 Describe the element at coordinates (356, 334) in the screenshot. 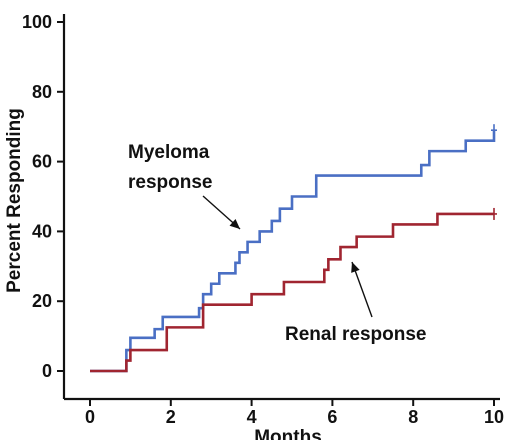

I see `annotation-renal: Renal response` at that location.